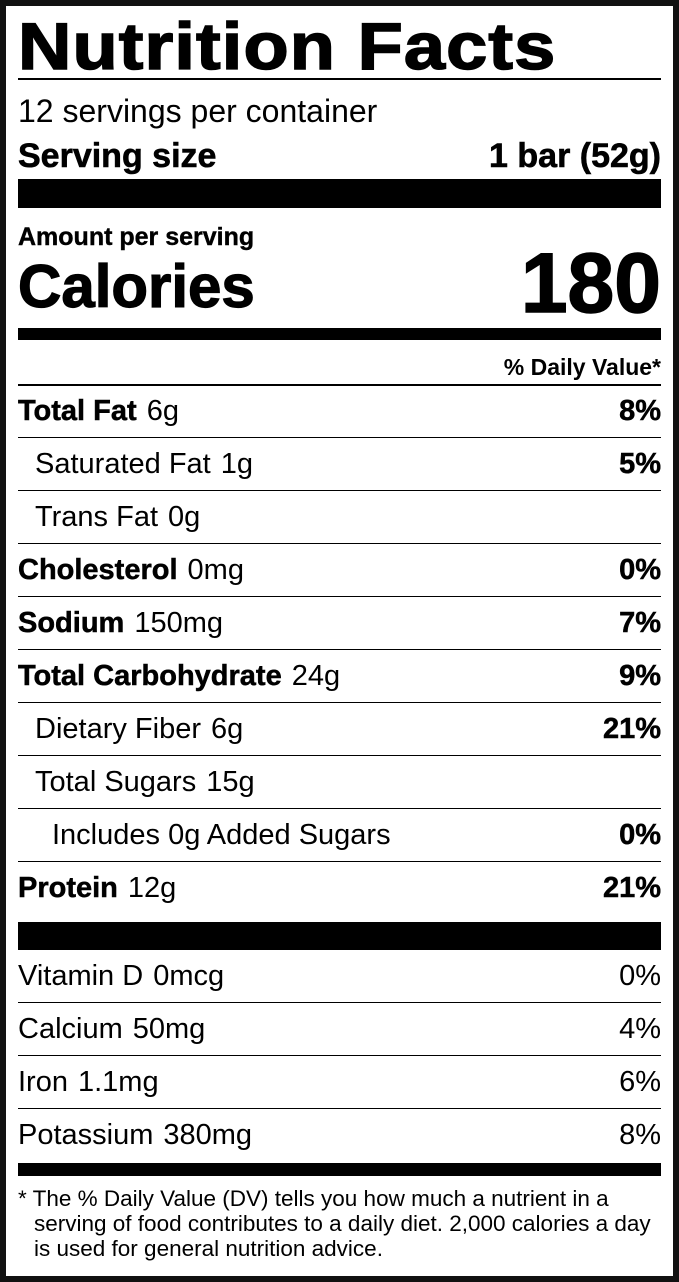 This screenshot has width=679, height=1282. Describe the element at coordinates (136, 237) in the screenshot. I see `amount-per-serving: Amount per serving` at that location.